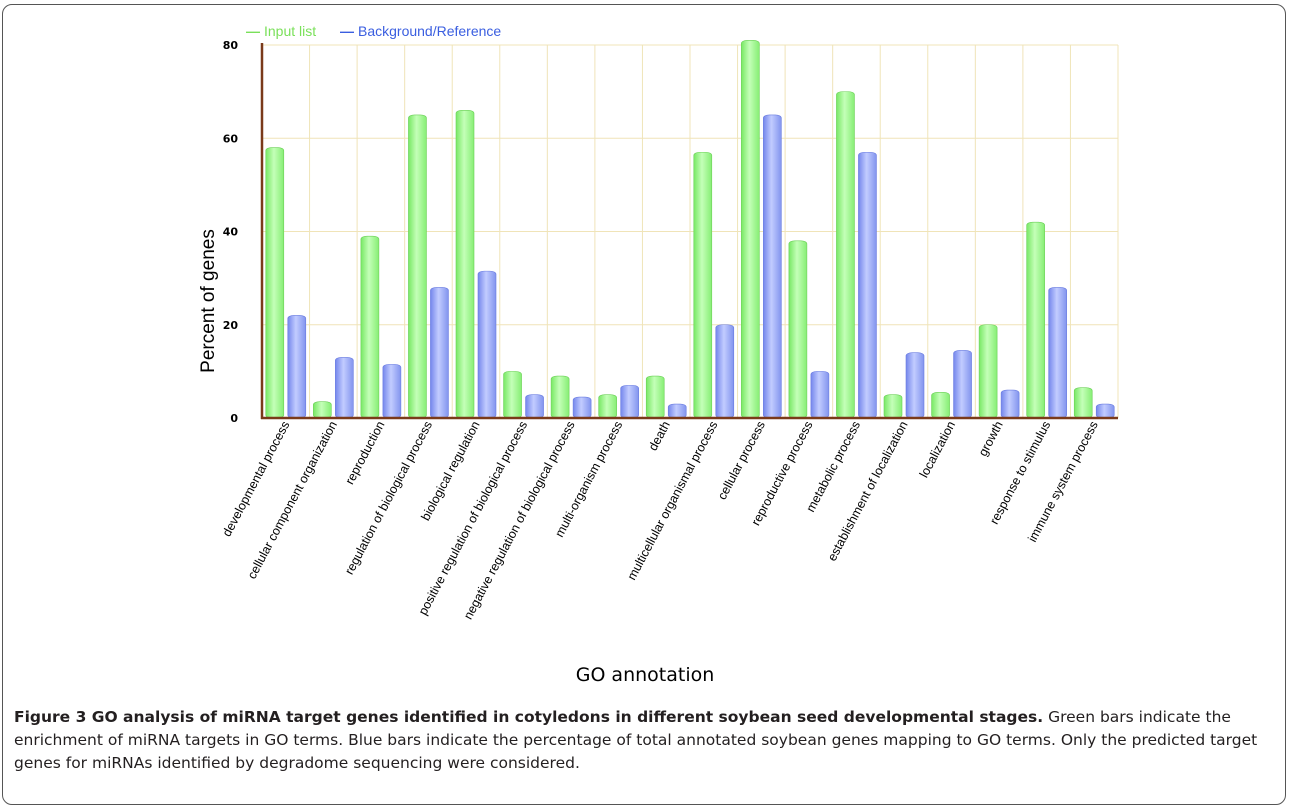 The image size is (1290, 809). I want to click on y-tick-label: 60, so click(231, 138).